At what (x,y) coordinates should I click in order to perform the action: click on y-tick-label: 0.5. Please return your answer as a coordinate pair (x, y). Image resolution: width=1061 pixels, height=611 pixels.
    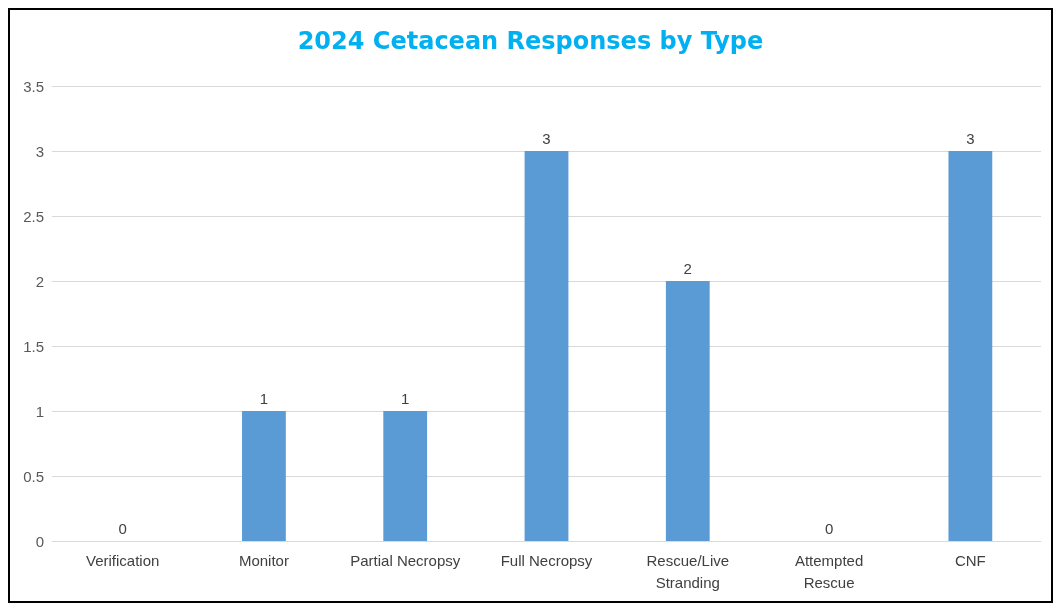
    Looking at the image, I should click on (33, 476).